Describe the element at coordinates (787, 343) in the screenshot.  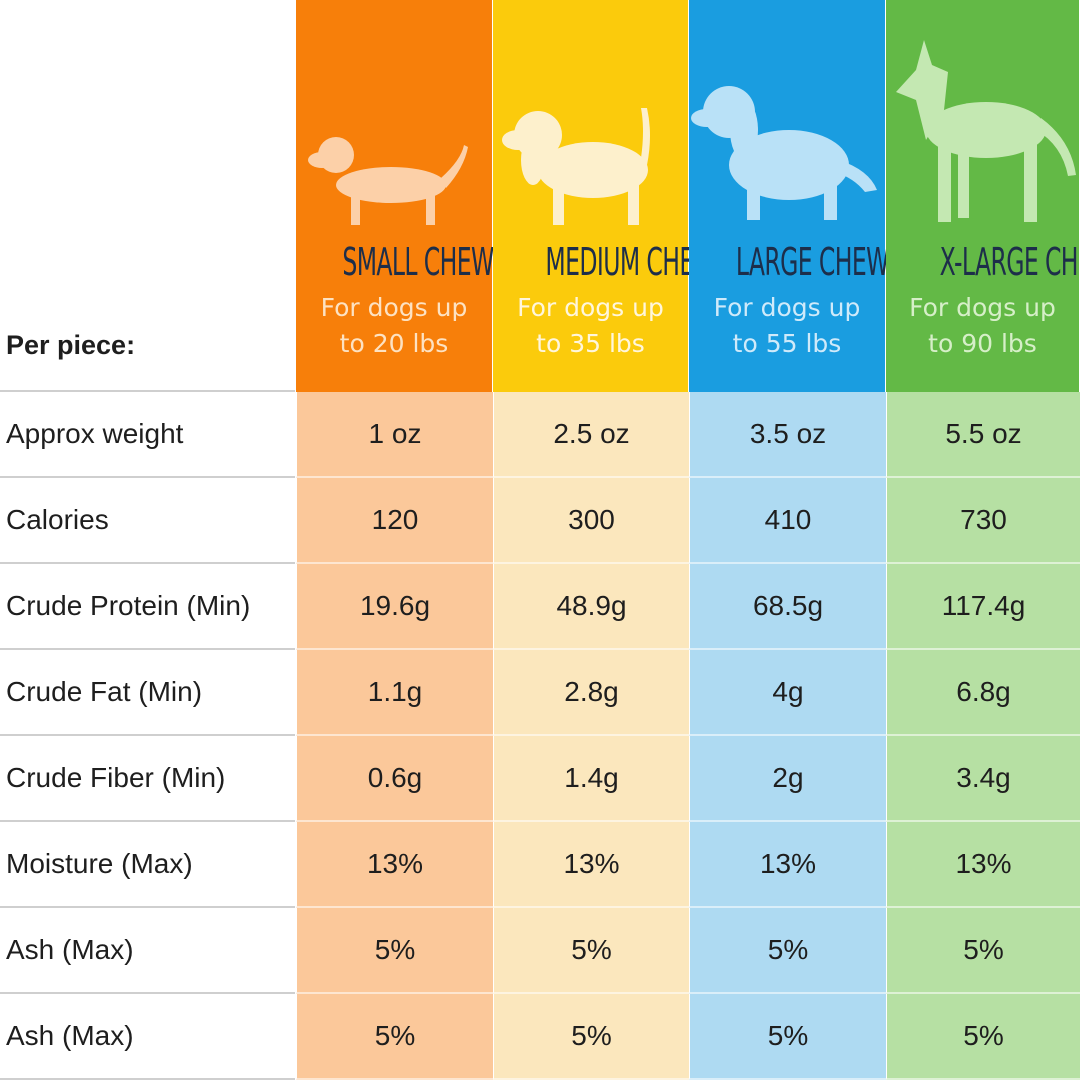
I see `column-subtitle: to 55 lbs` at that location.